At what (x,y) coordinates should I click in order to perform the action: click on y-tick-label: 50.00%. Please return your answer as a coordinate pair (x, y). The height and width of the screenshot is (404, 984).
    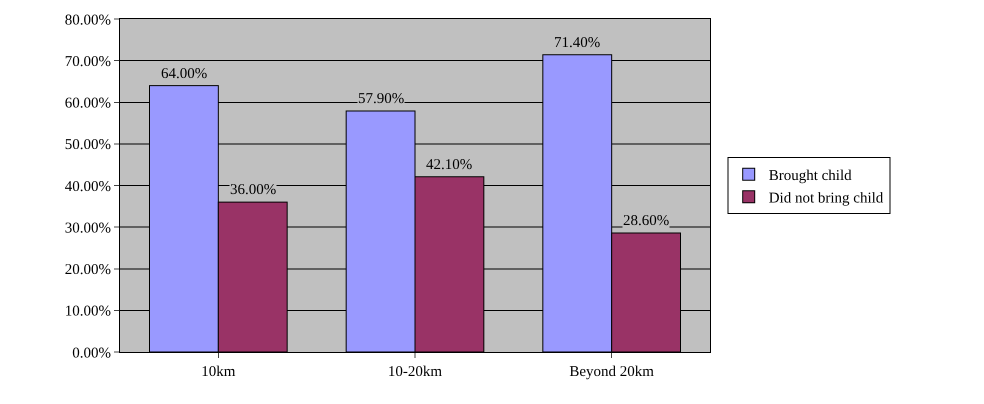
    Looking at the image, I should click on (87, 145).